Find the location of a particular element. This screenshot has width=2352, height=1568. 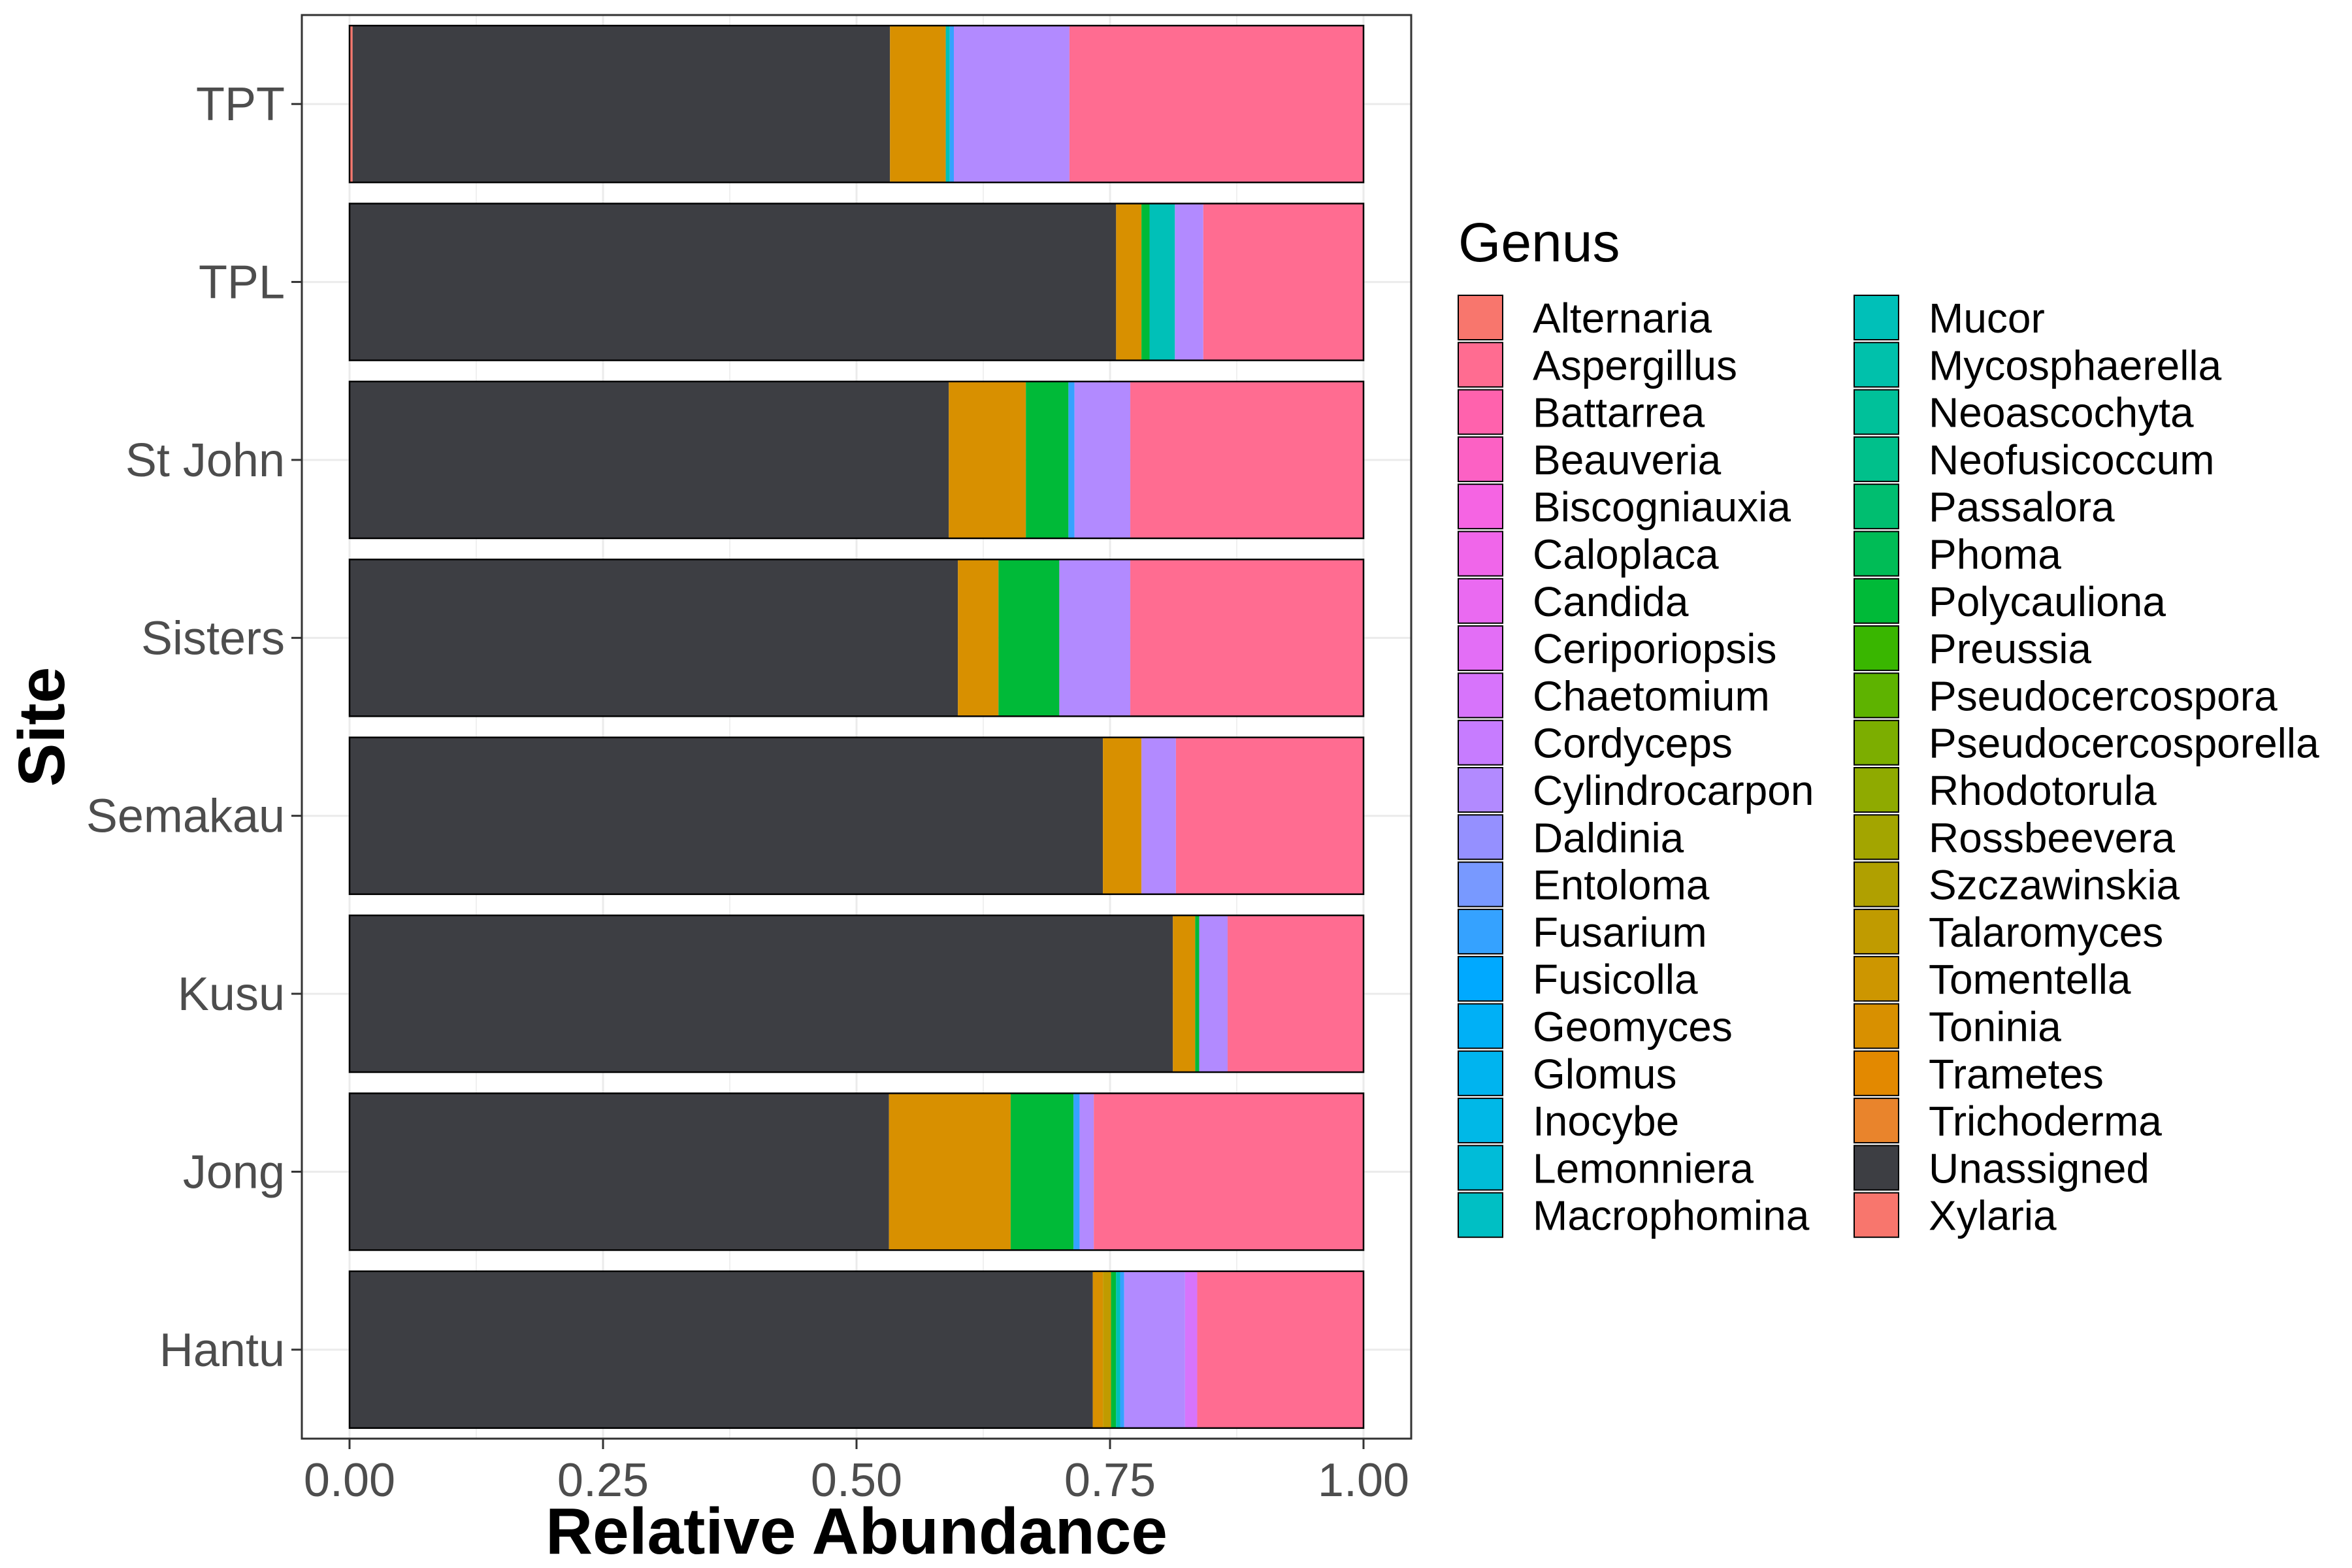

legend-label: Caloplaca is located at coordinates (1626, 554).